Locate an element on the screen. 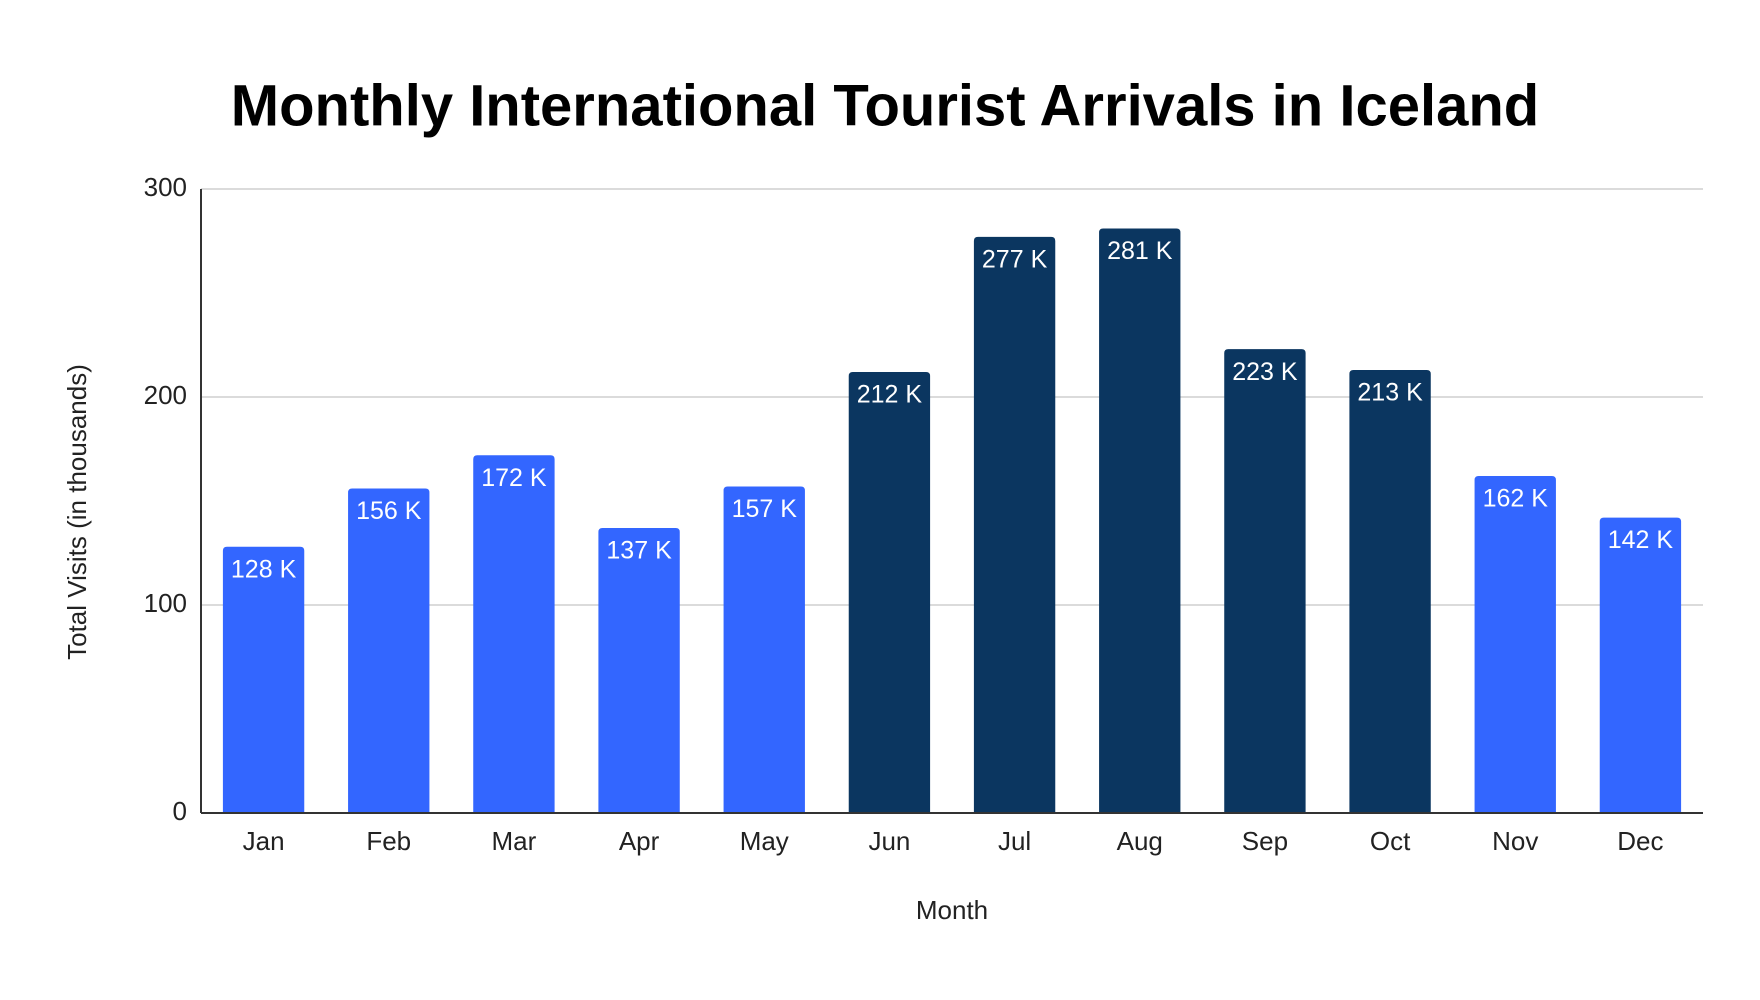  data-label: 142 K is located at coordinates (1641, 540).